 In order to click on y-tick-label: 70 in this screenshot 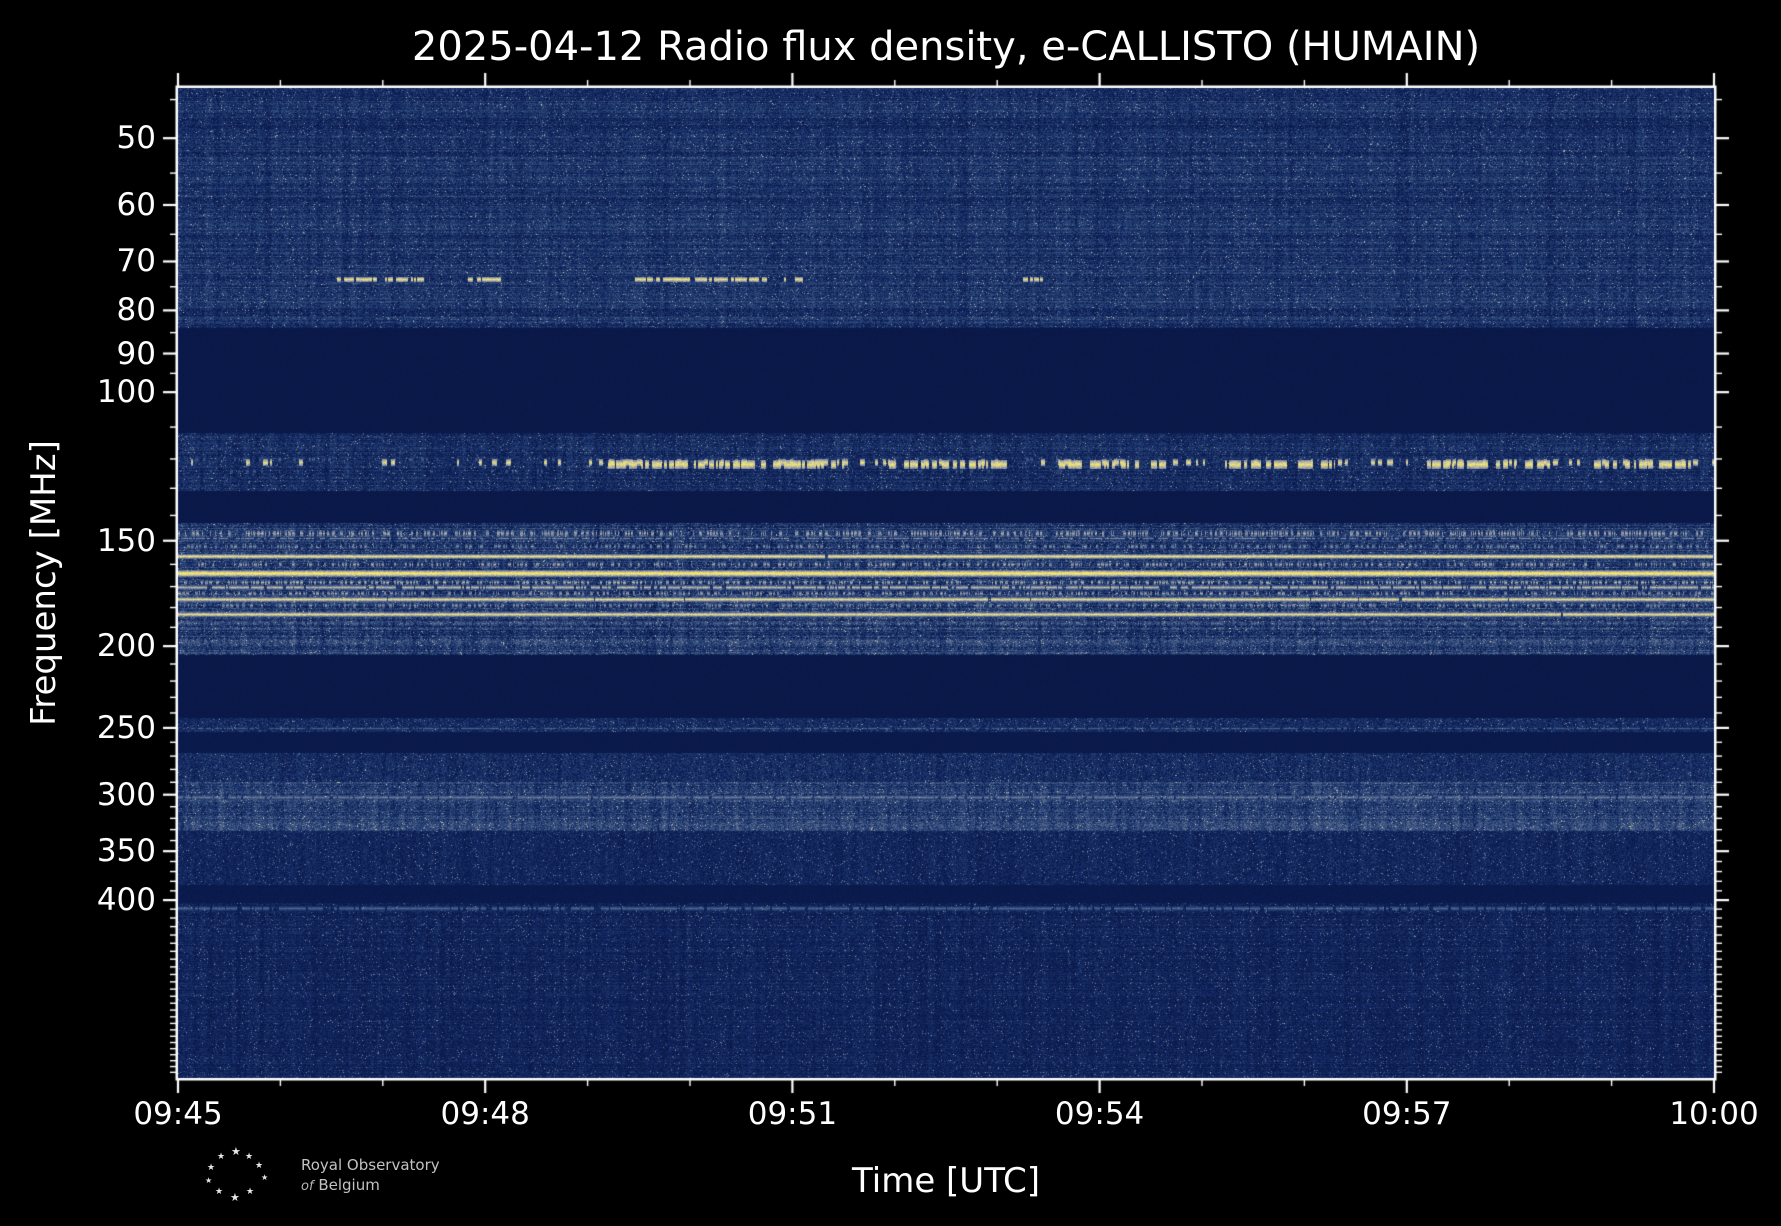, I will do `click(136, 261)`.